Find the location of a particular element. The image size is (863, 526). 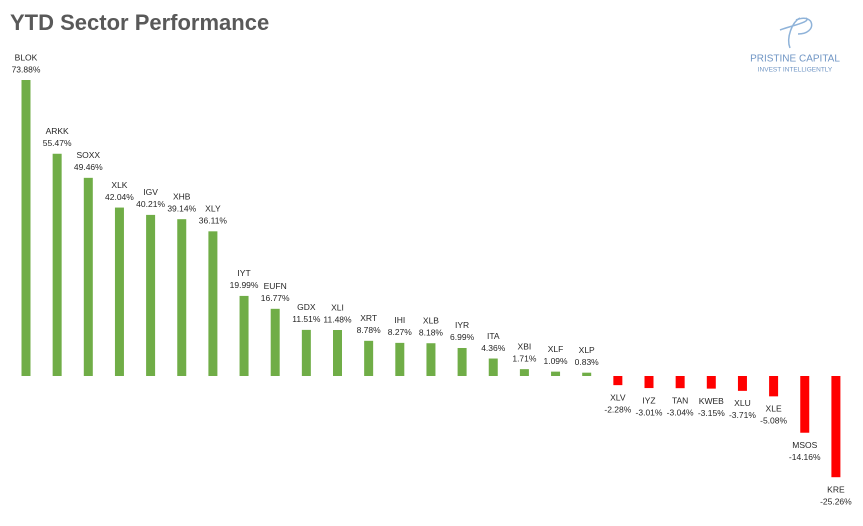

value-label: 11.48% is located at coordinates (337, 319).